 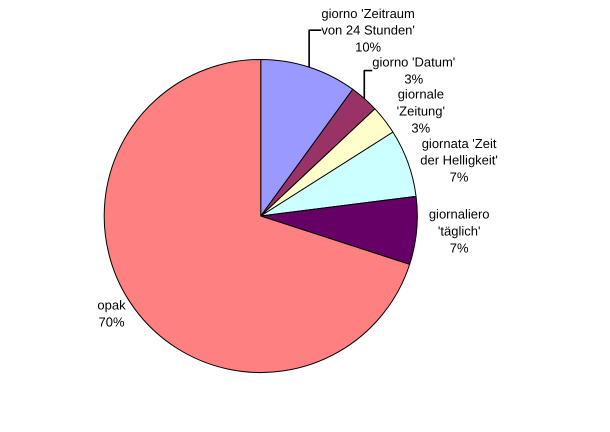 I want to click on slice-label: giornata 'Zeit der Helligkeit', so click(x=459, y=152).